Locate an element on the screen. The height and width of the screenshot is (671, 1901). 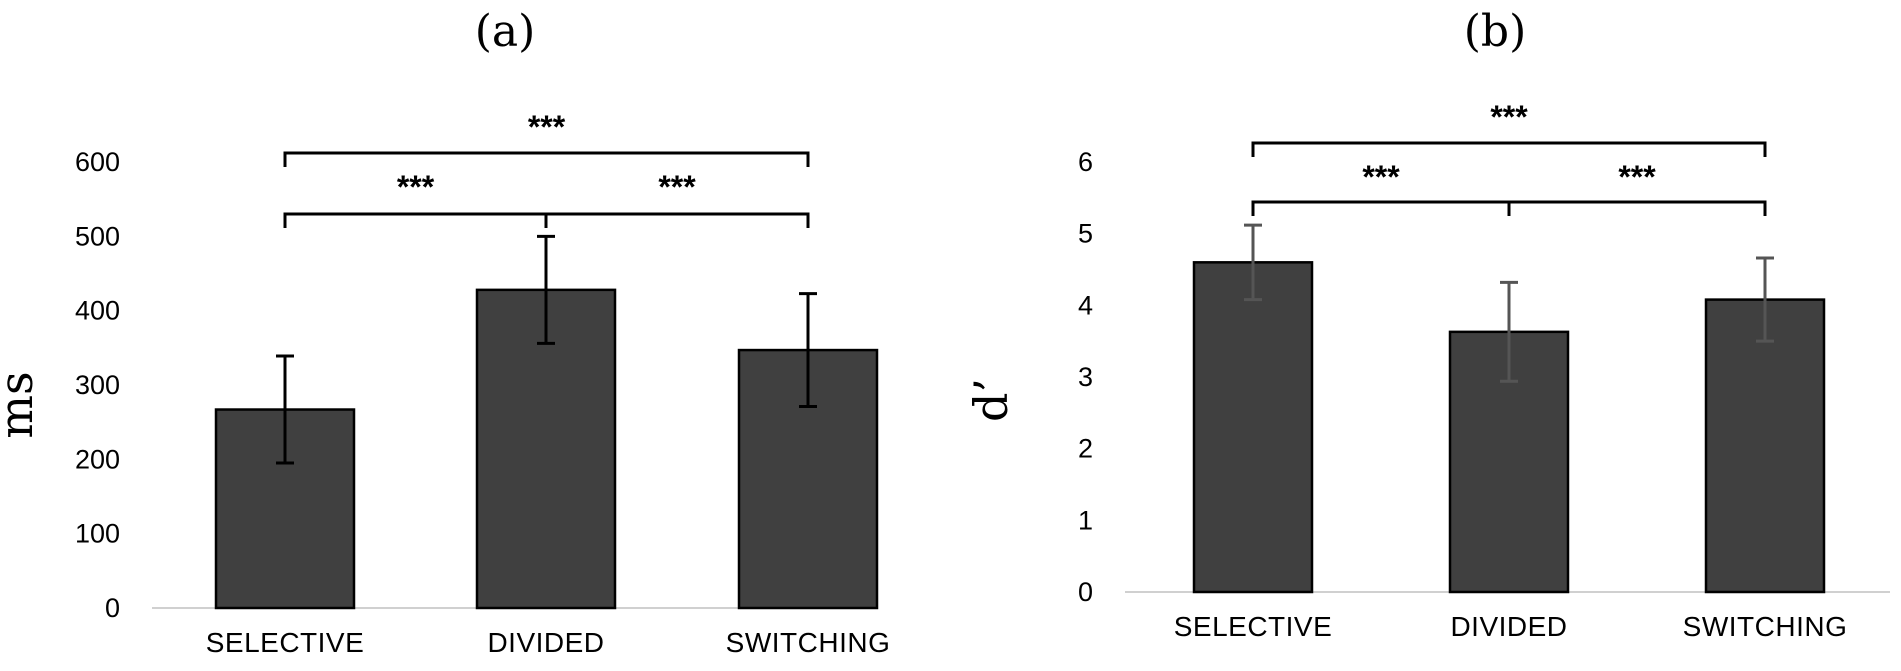
y-tick-label: 4 is located at coordinates (1085, 305).